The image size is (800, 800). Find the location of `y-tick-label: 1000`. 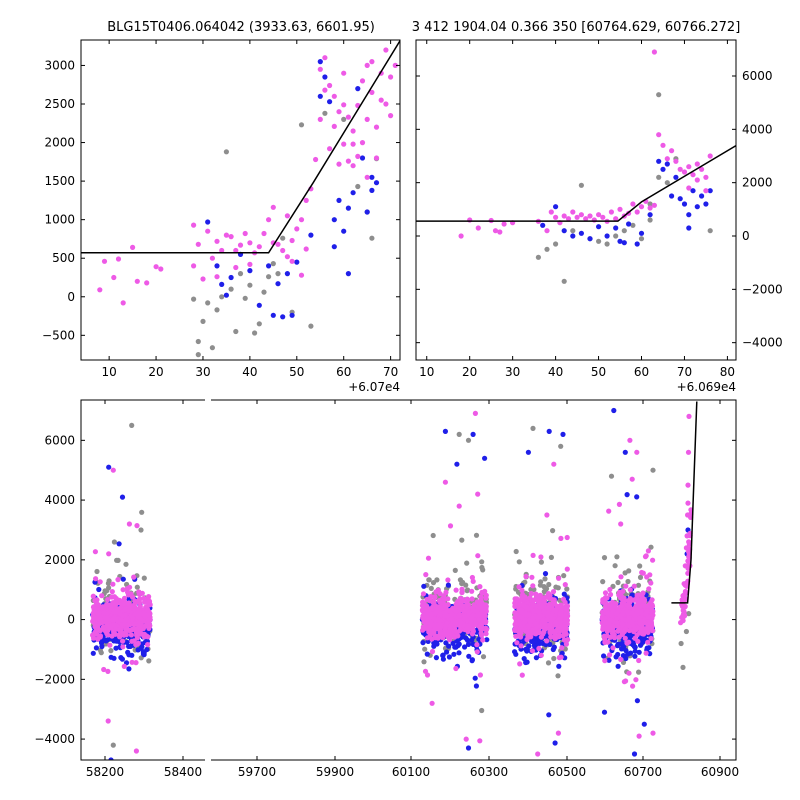

y-tick-label: 1000 is located at coordinates (59, 220).